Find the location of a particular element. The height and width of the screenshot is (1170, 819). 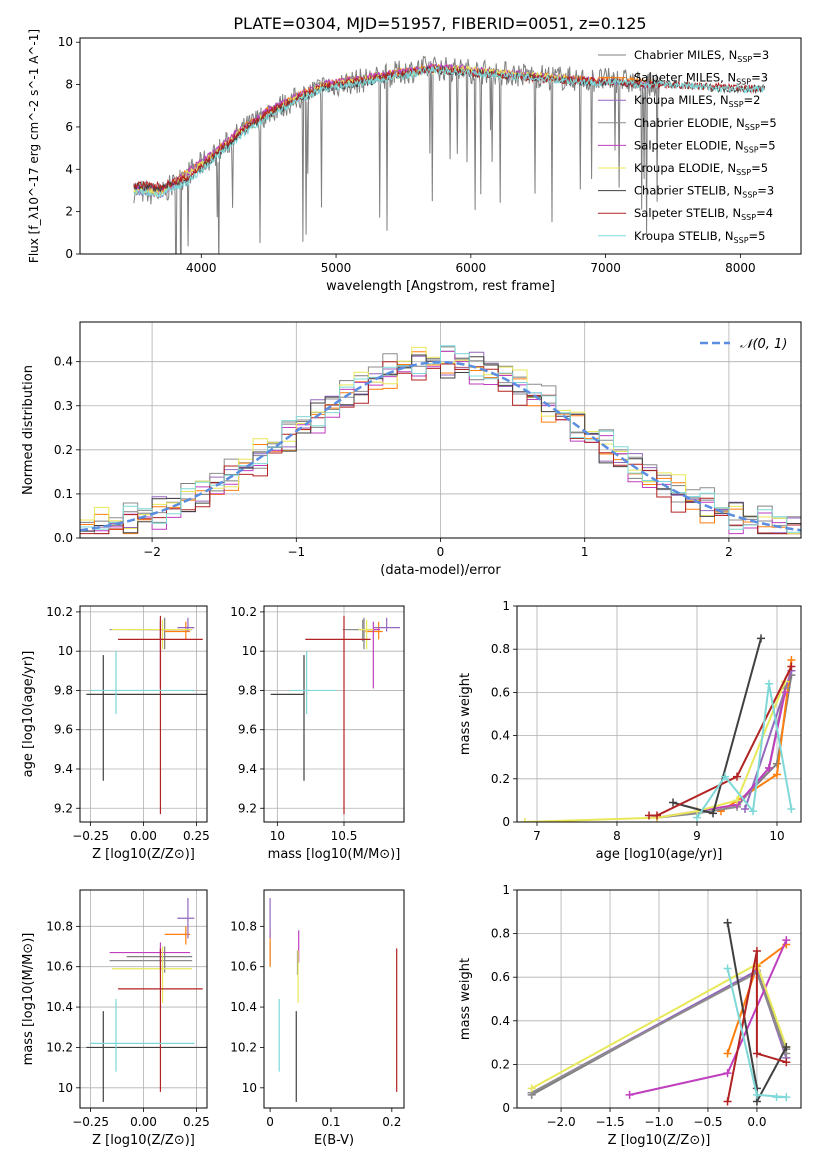

y-tick-label: 4 is located at coordinates (69, 169).